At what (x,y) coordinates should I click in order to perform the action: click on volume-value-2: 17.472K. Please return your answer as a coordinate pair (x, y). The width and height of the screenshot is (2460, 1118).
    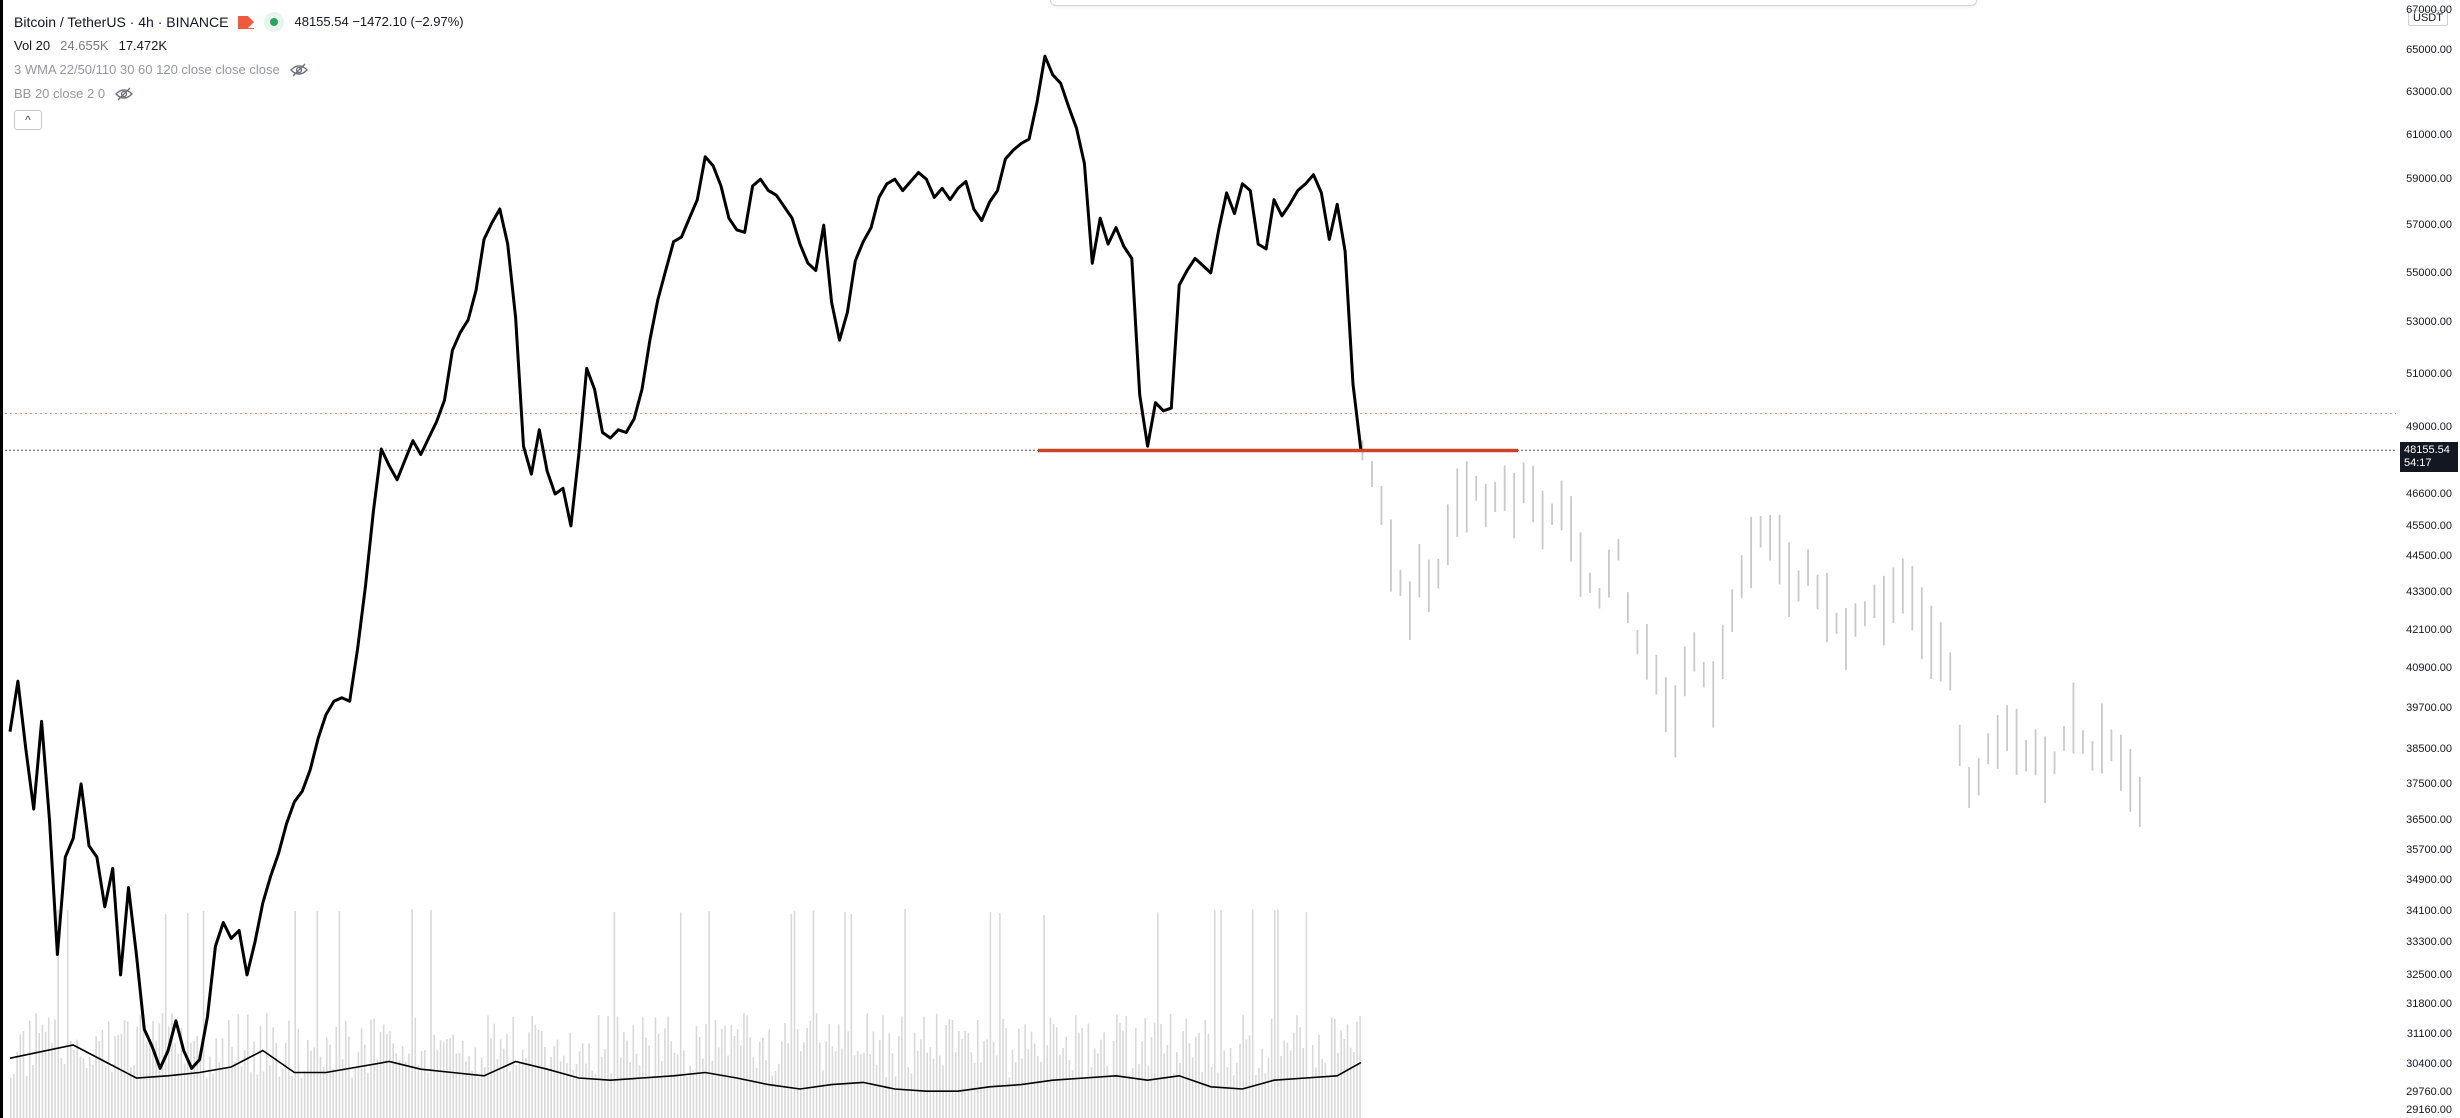
    Looking at the image, I should click on (143, 45).